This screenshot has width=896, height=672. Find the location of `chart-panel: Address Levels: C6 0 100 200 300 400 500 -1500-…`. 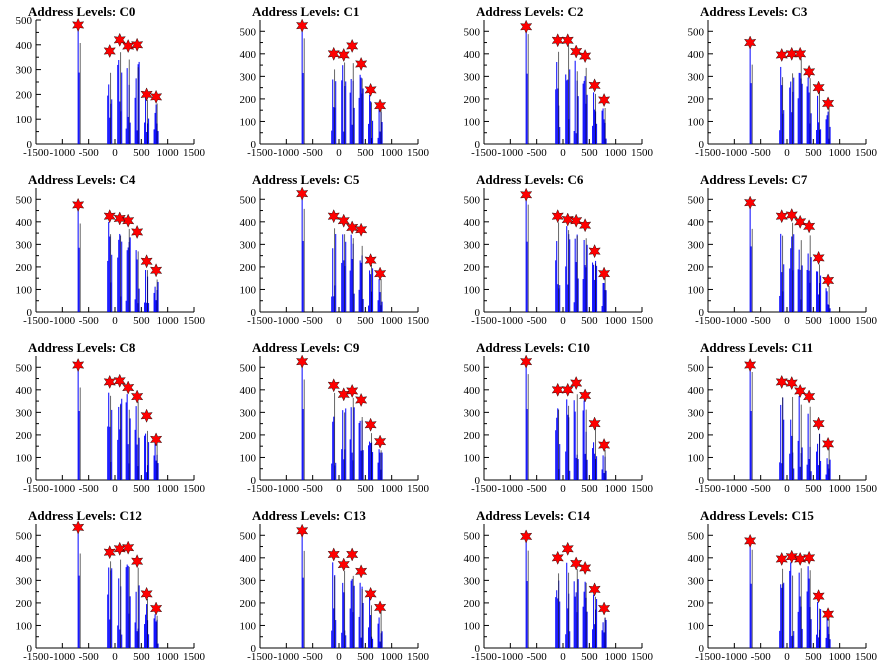

chart-panel: Address Levels: C6 0 100 200 300 400 500 -1500-… is located at coordinates (560, 252).